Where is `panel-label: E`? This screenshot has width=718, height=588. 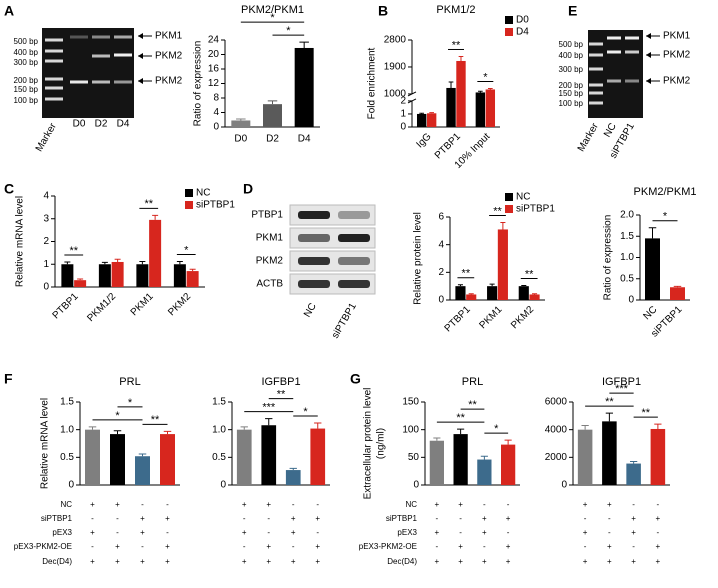
panel-label: E is located at coordinates (572, 11).